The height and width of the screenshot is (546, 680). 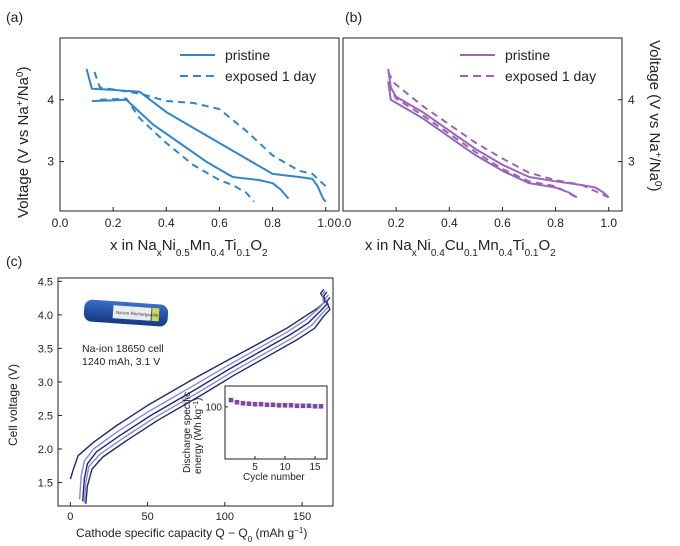 I want to click on panel-b-lines, so click(x=498, y=133).